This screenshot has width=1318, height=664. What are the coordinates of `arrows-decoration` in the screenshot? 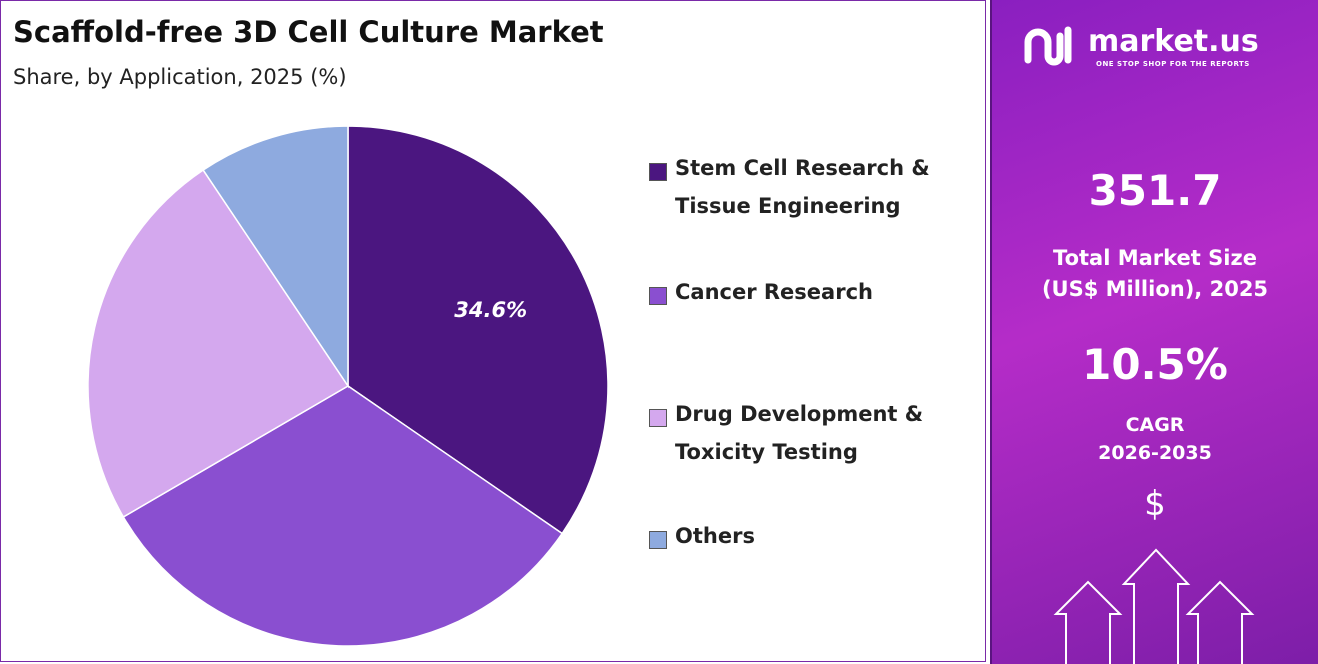 It's located at (1154, 606).